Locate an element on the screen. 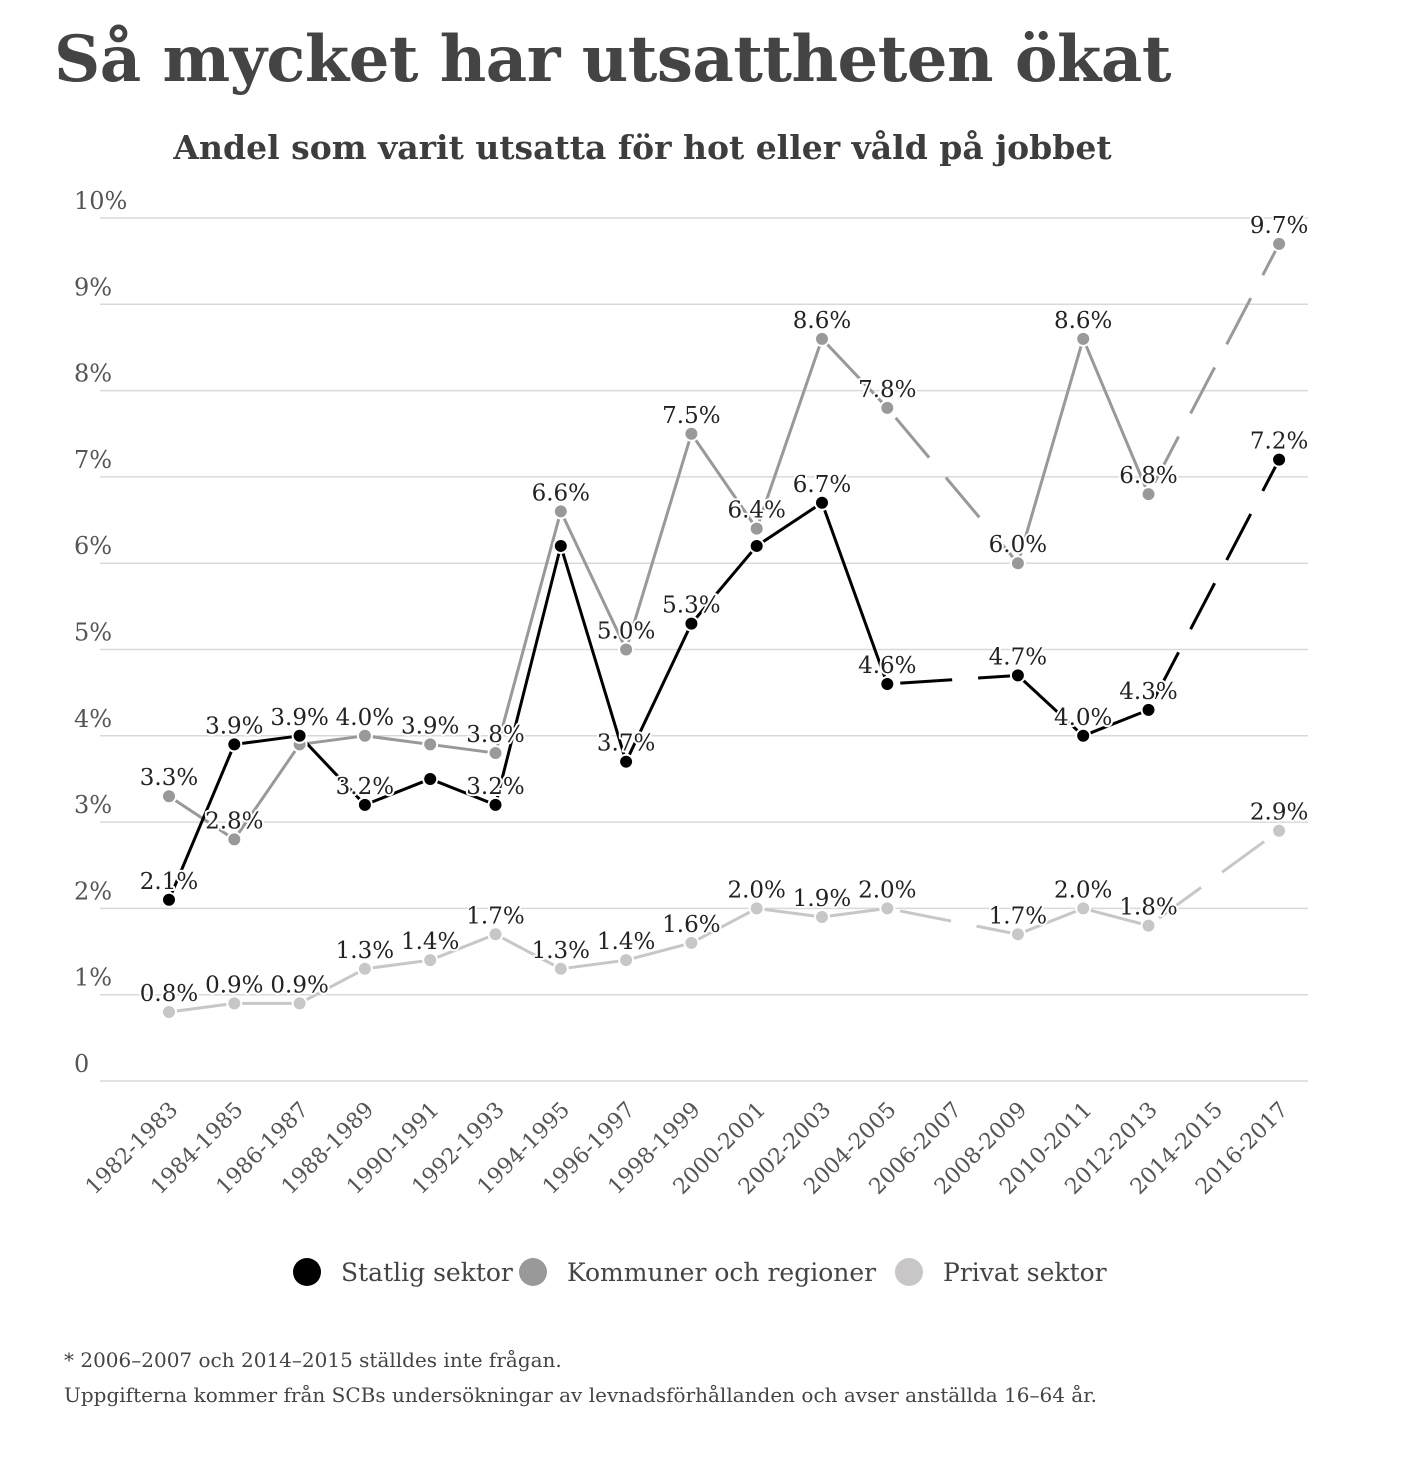 The image size is (1420, 1479). data-label: 1.9% is located at coordinates (822, 899).